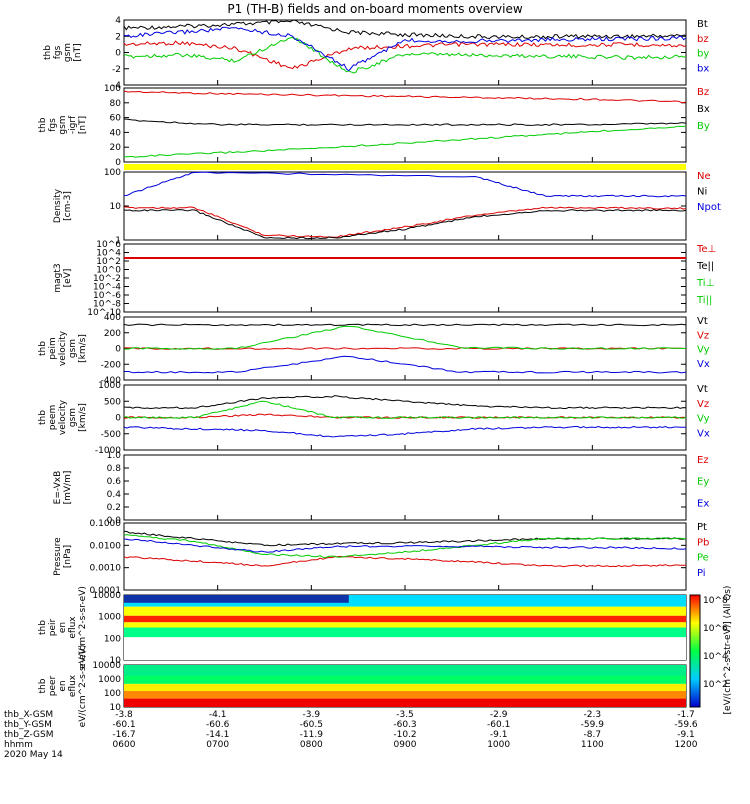  What do you see at coordinates (108, 451) in the screenshot?
I see `y-tick-label: -1000` at bounding box center [108, 451].